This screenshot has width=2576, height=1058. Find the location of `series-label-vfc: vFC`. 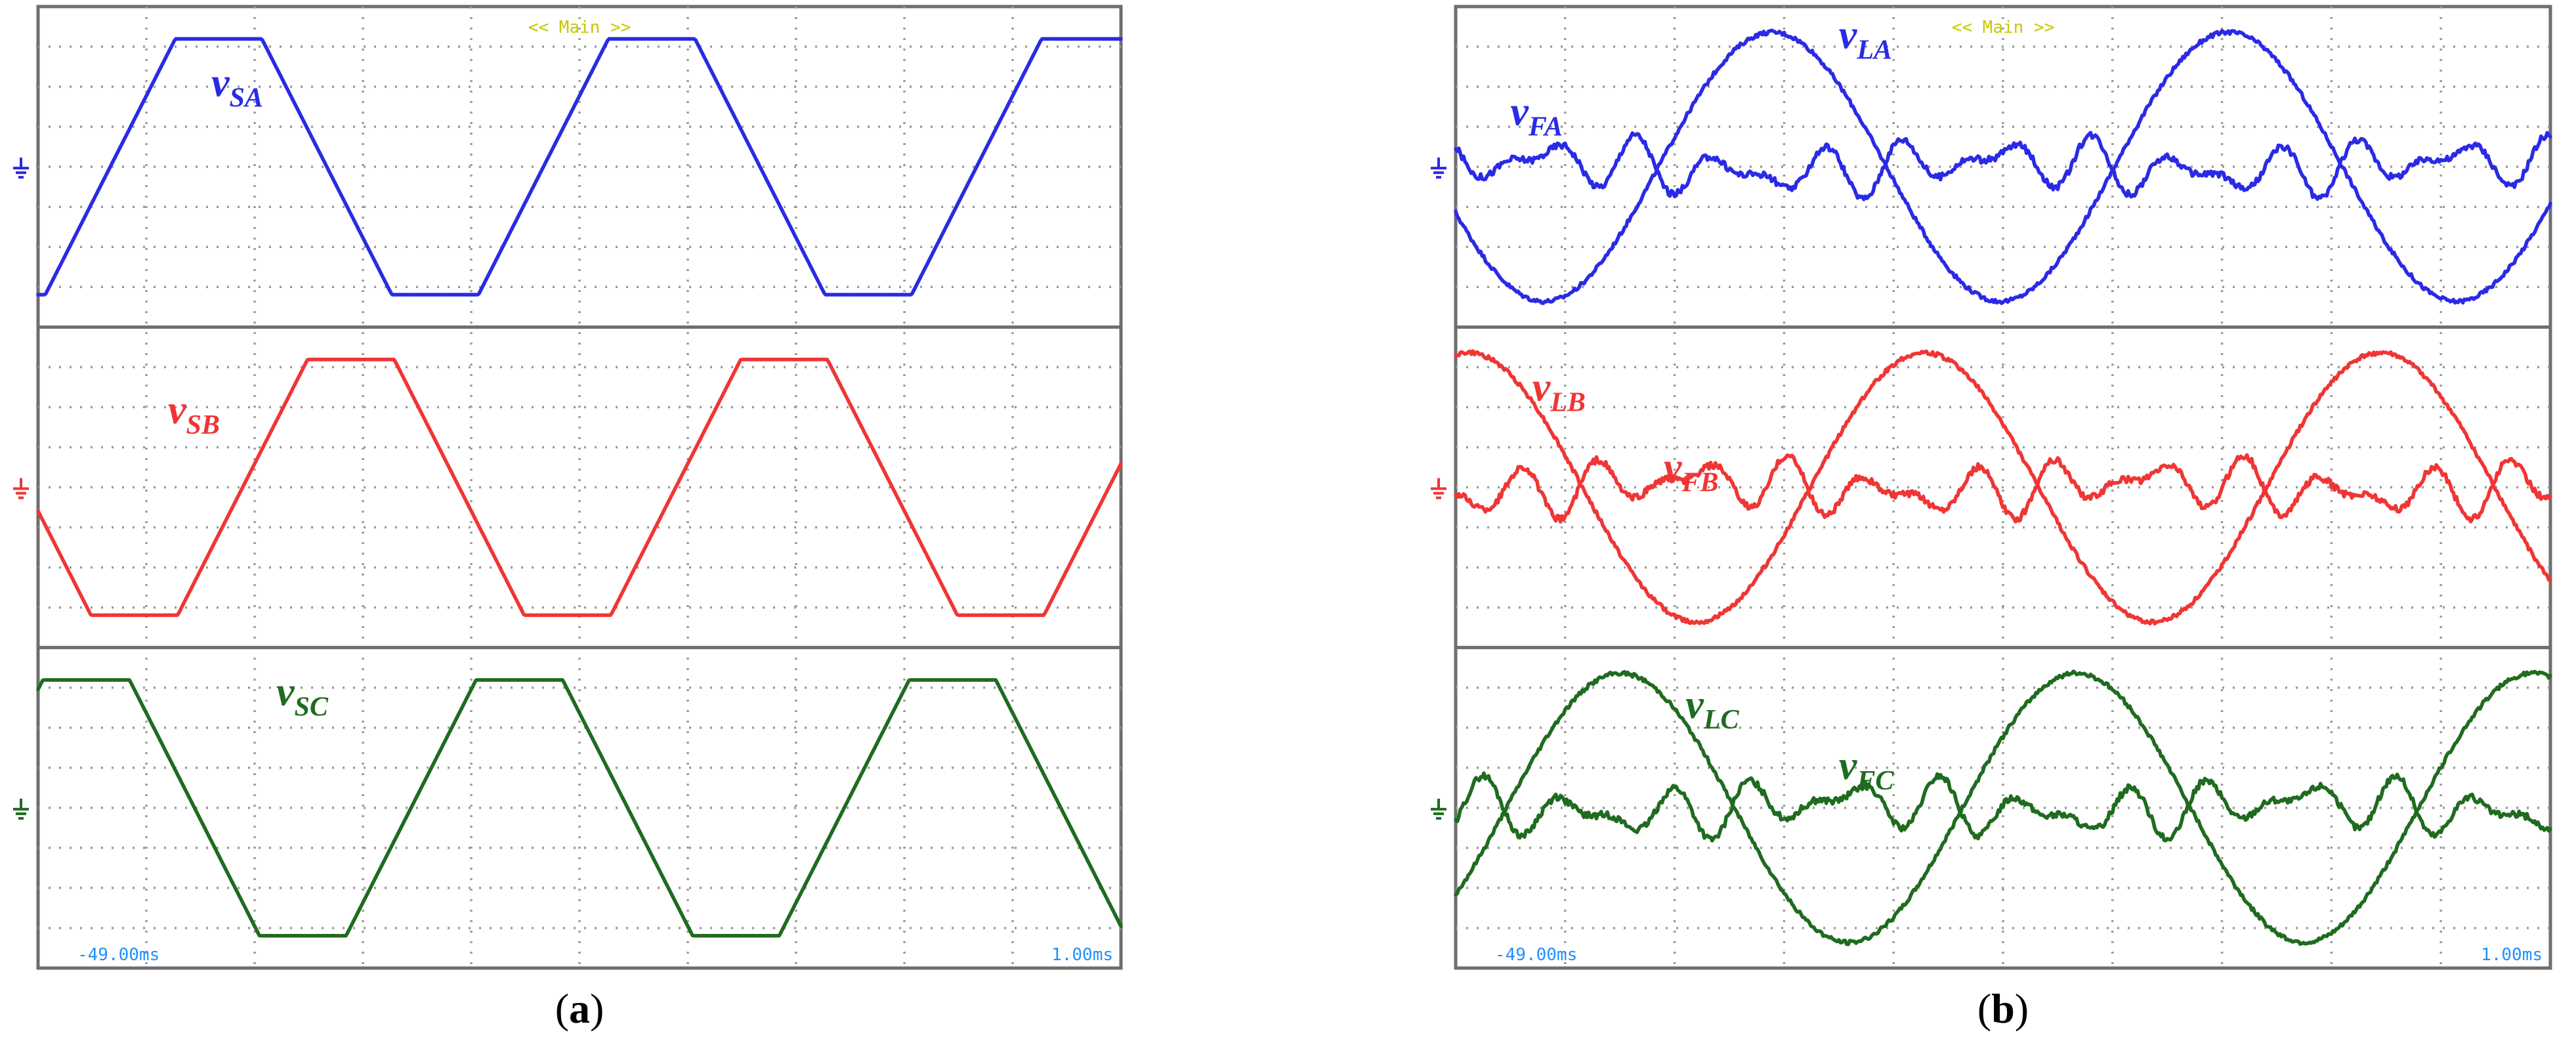

series-label-vfc: vFC is located at coordinates (1867, 770).